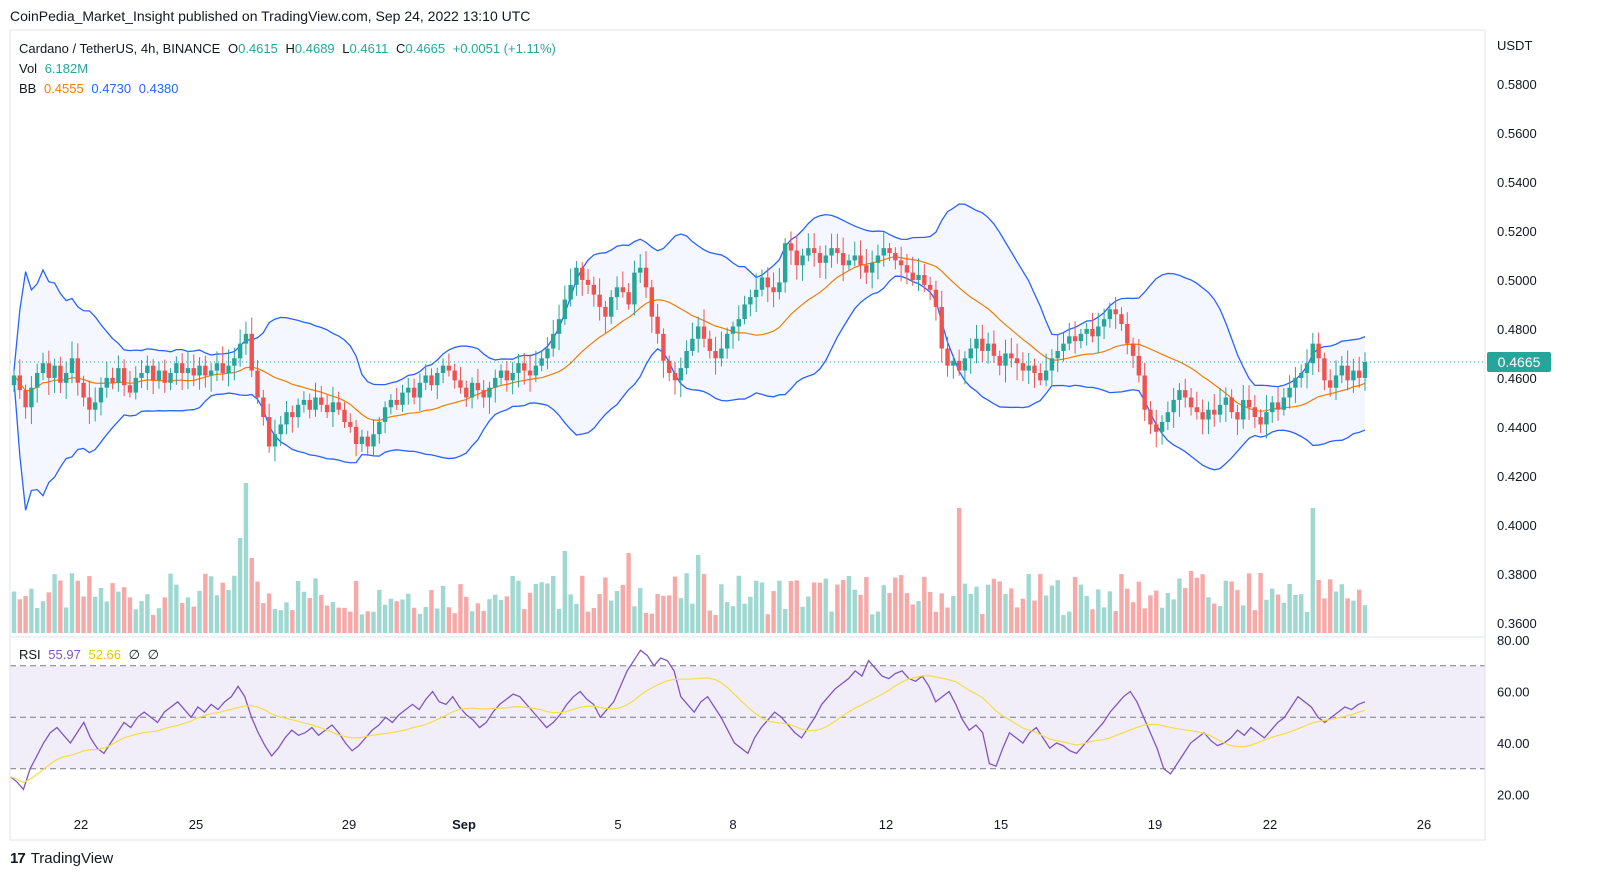  What do you see at coordinates (1513, 795) in the screenshot?
I see `rsi-tick-label: 20.00` at bounding box center [1513, 795].